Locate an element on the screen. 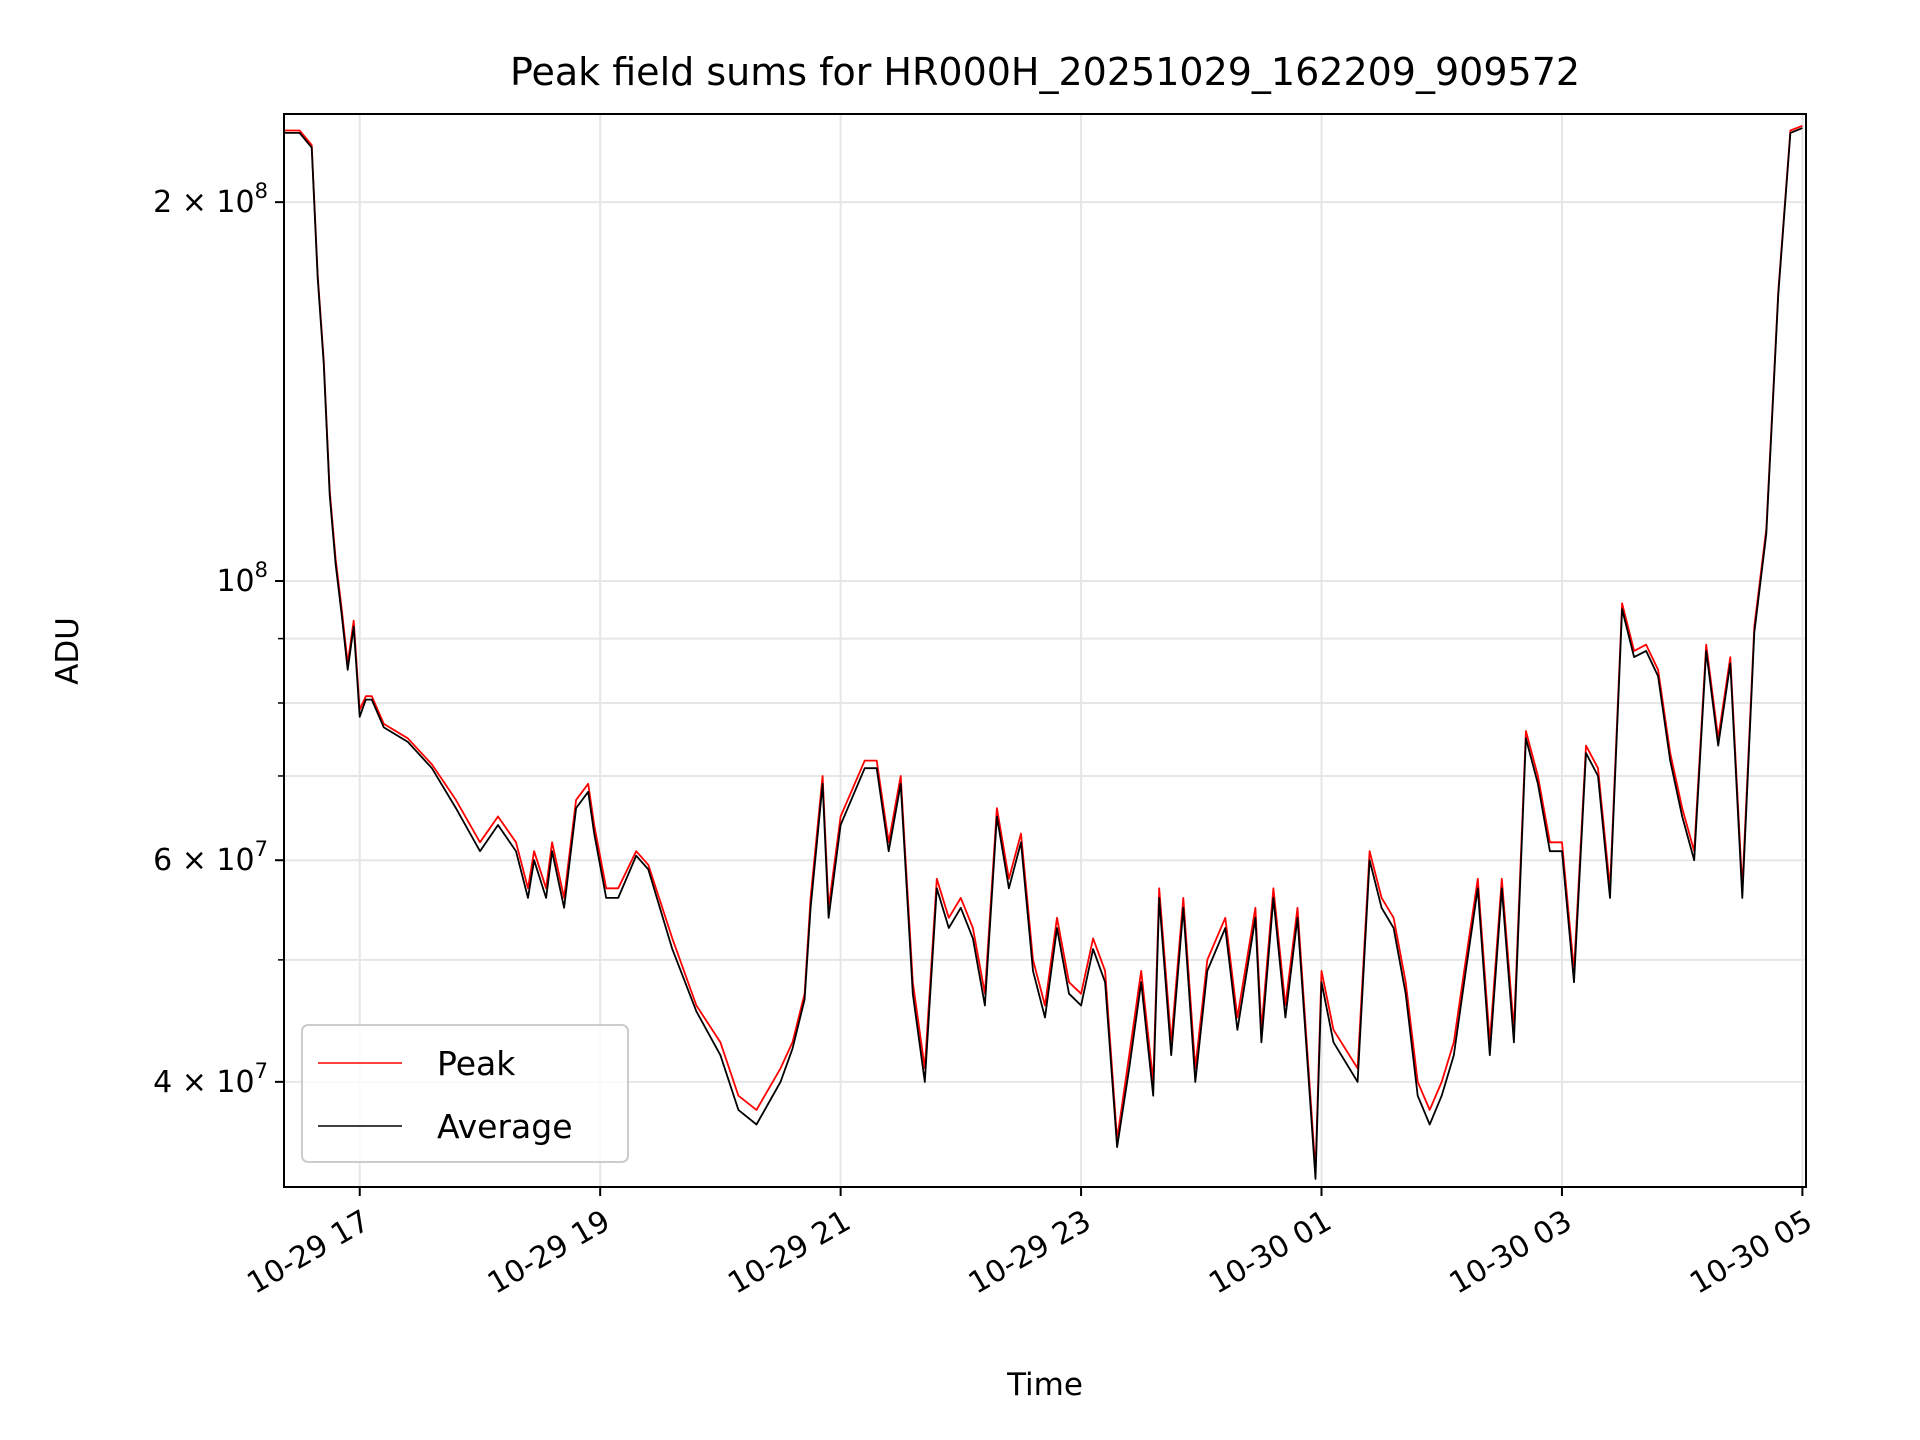  y-tick-mantissa: 4 × 10 is located at coordinates (203, 1082).